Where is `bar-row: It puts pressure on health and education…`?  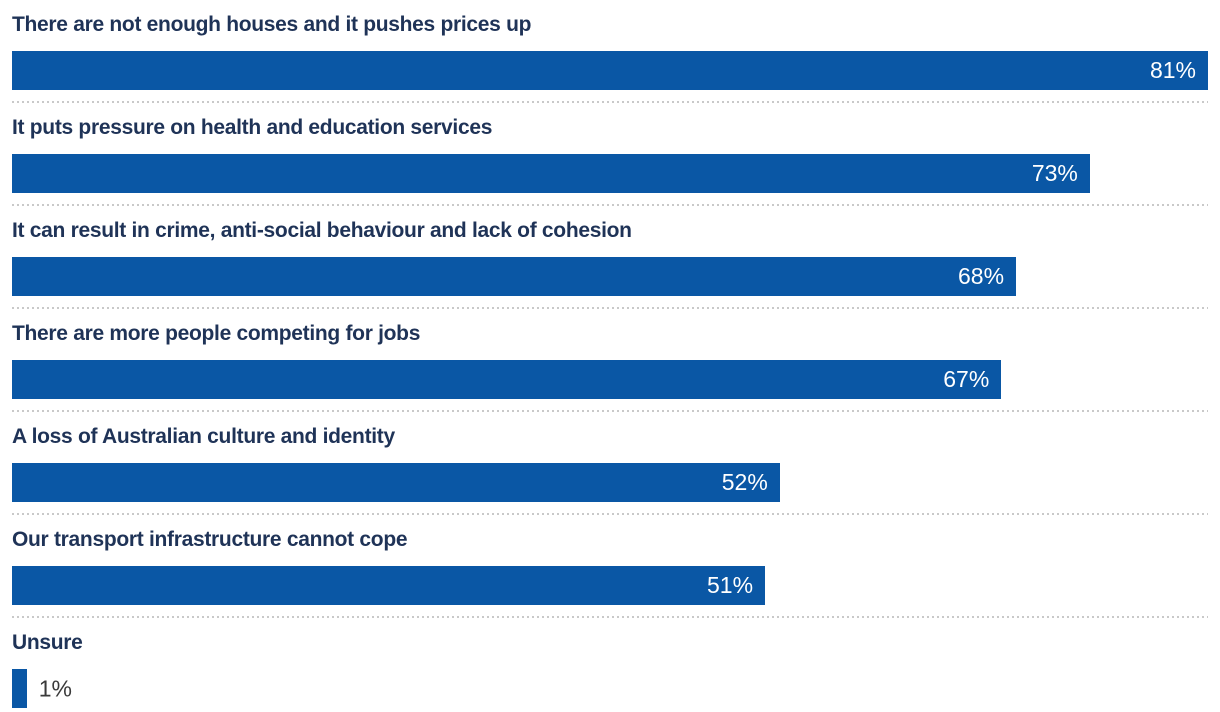 bar-row: It puts pressure on health and education… is located at coordinates (610, 154).